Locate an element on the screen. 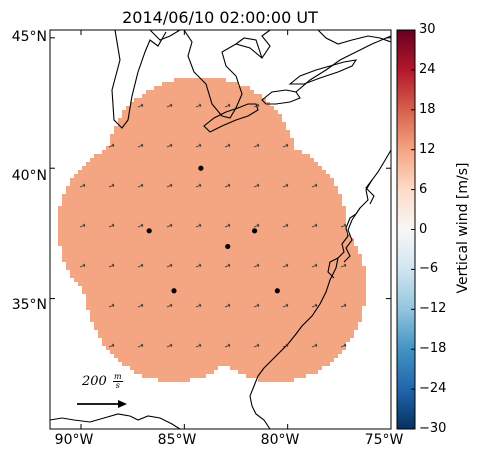 Image resolution: width=481 pixels, height=460 pixels. ytick-label-45: 45°N is located at coordinates (29, 37).